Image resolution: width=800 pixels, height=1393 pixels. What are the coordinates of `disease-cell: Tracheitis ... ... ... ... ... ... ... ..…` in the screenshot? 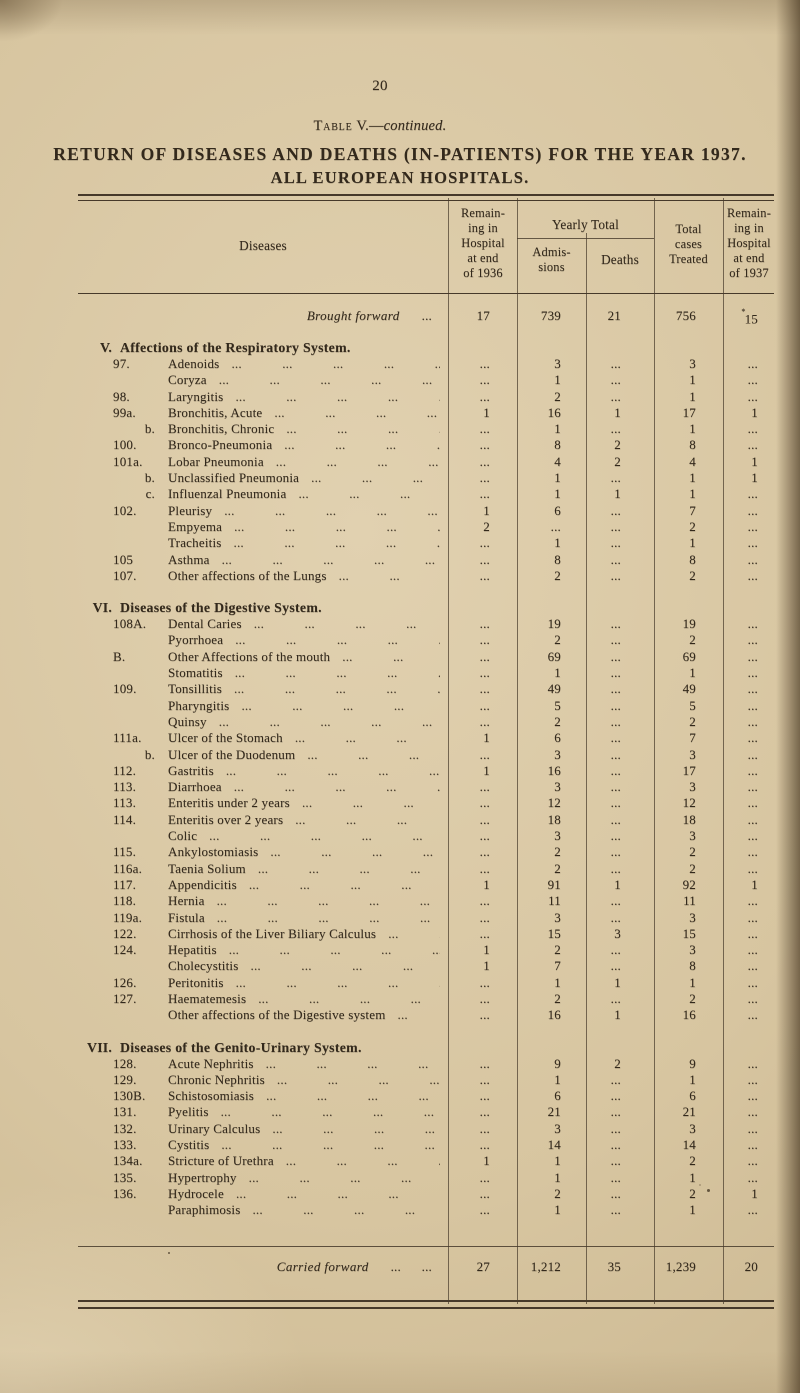 It's located at (263, 543).